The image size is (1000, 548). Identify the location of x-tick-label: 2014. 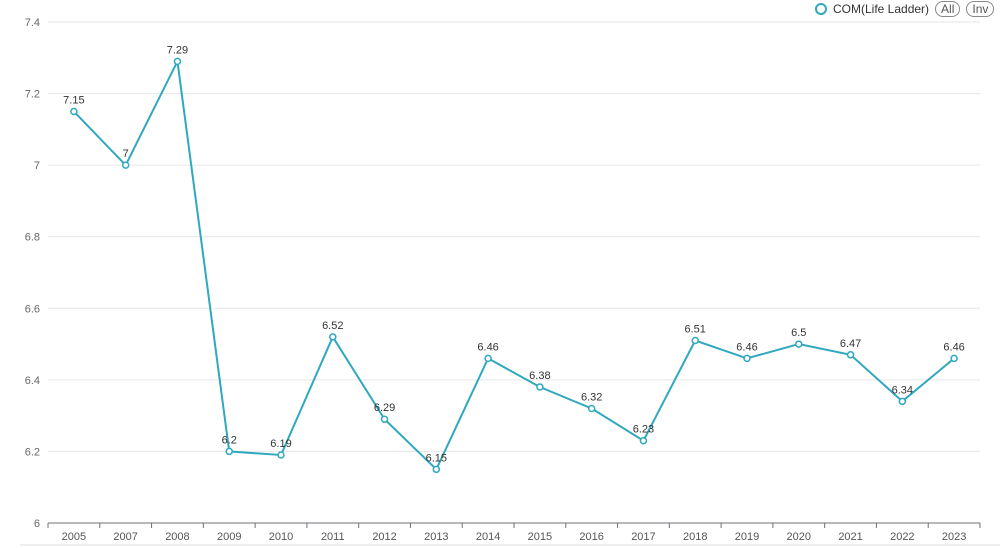
(488, 537).